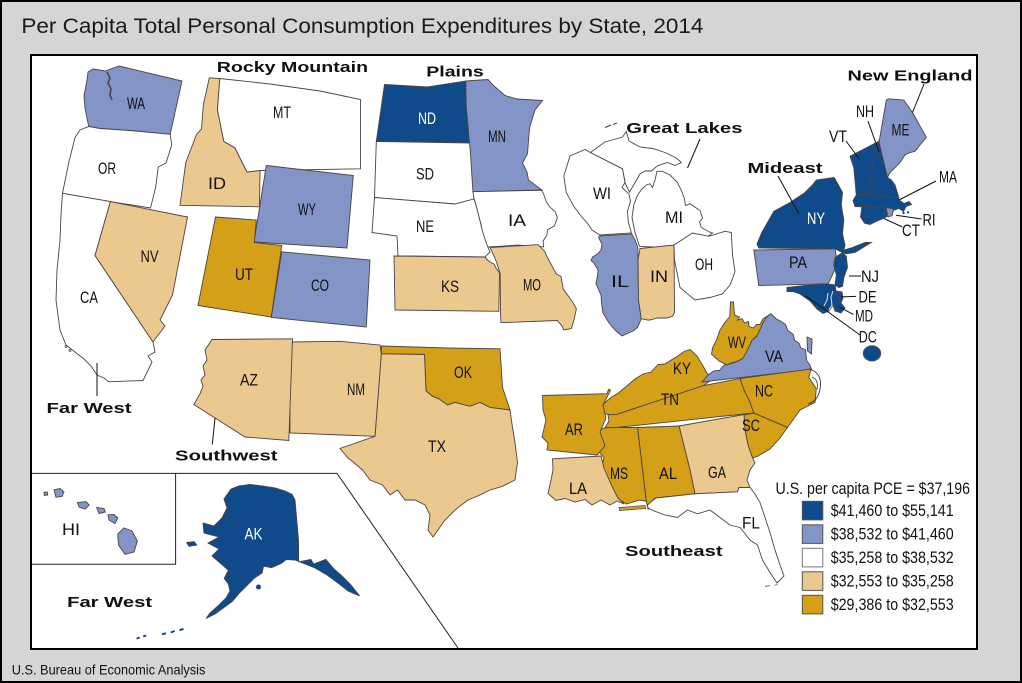  I want to click on svg-text: NM, so click(356, 389).